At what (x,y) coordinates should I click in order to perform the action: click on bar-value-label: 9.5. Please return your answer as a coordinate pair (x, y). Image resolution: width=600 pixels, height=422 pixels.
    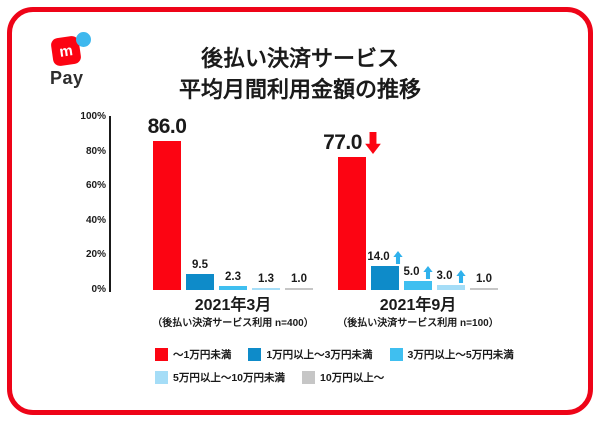
    Looking at the image, I should click on (200, 265).